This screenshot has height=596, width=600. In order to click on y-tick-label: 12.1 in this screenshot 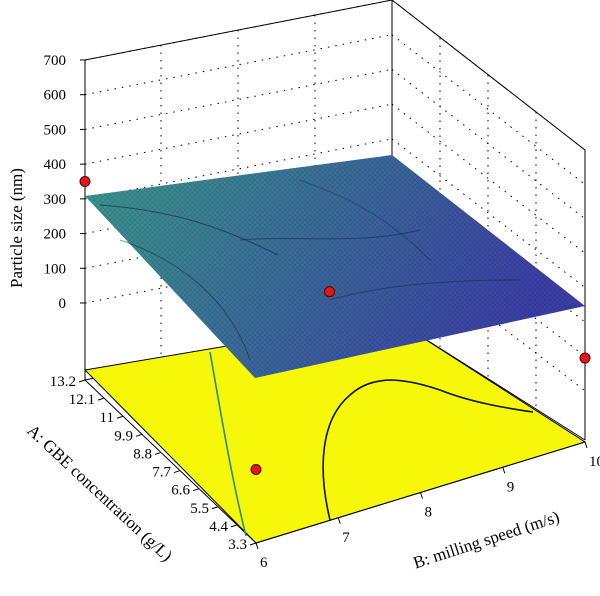, I will do `click(82, 400)`.